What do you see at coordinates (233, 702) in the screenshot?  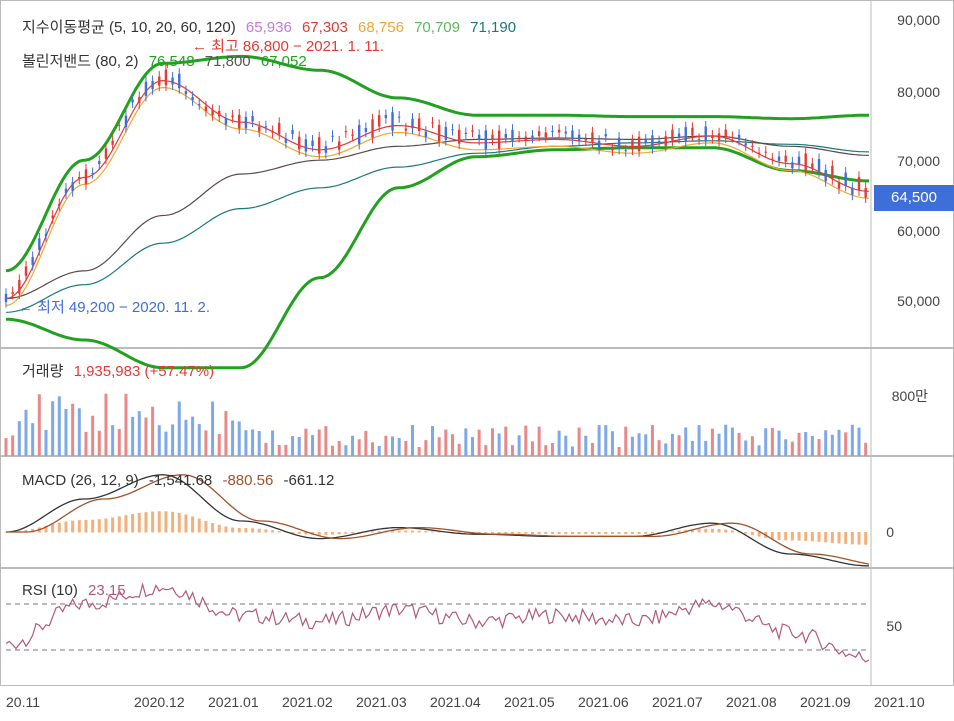 I see `x-tick-label: 2021.01` at bounding box center [233, 702].